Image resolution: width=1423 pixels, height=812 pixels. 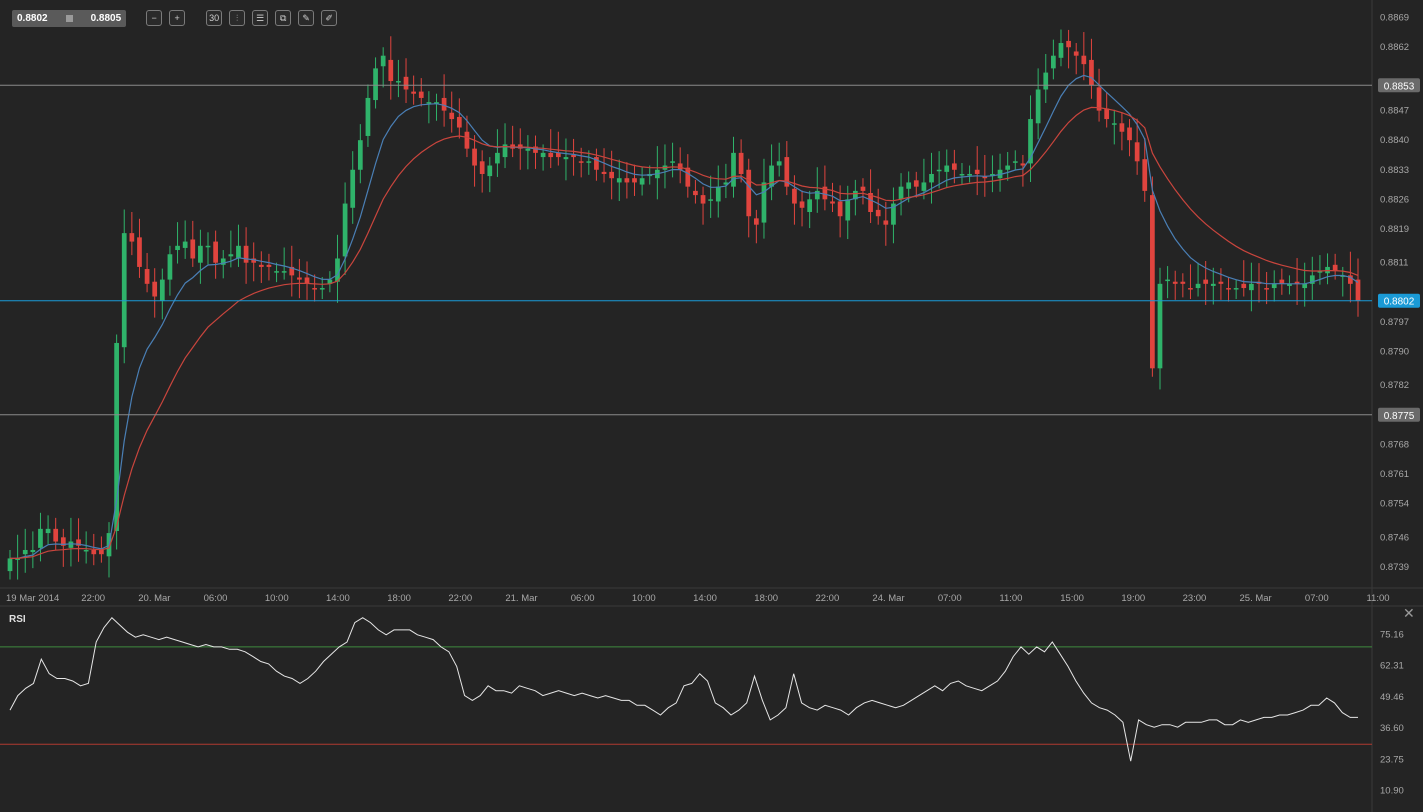 What do you see at coordinates (216, 598) in the screenshot?
I see `x-tick-label: 06:00` at bounding box center [216, 598].